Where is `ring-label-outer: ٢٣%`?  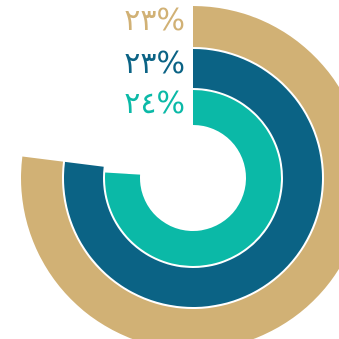 ring-label-outer: ٢٣% is located at coordinates (154, 20).